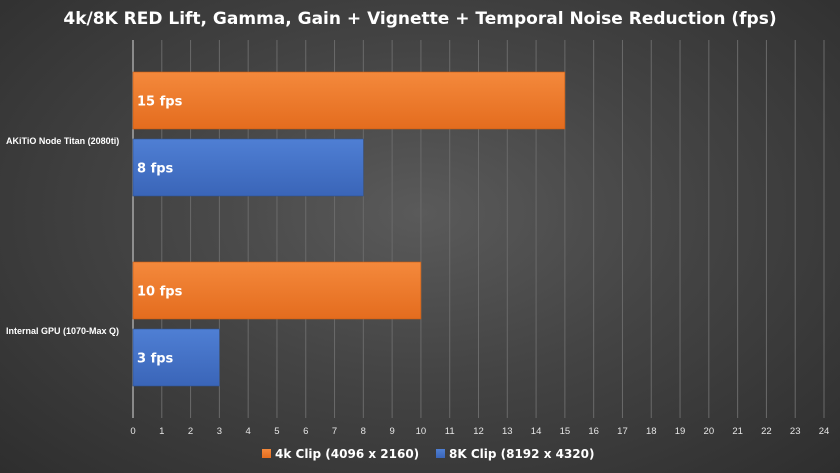 The image size is (840, 473). I want to click on x-tick-label: 23, so click(795, 431).